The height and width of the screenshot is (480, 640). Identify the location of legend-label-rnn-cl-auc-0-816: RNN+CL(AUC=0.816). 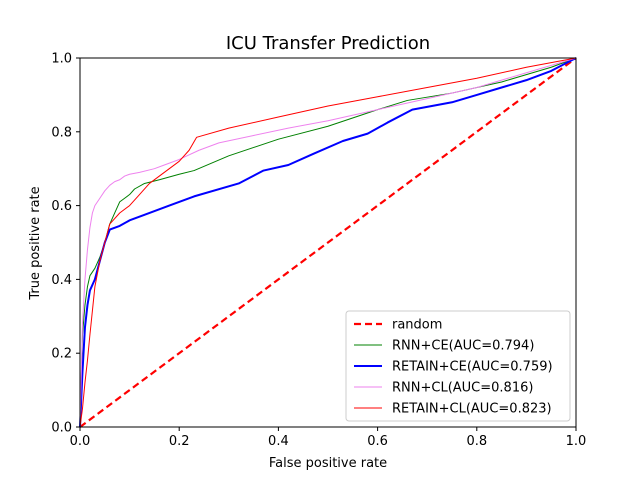
(462, 388).